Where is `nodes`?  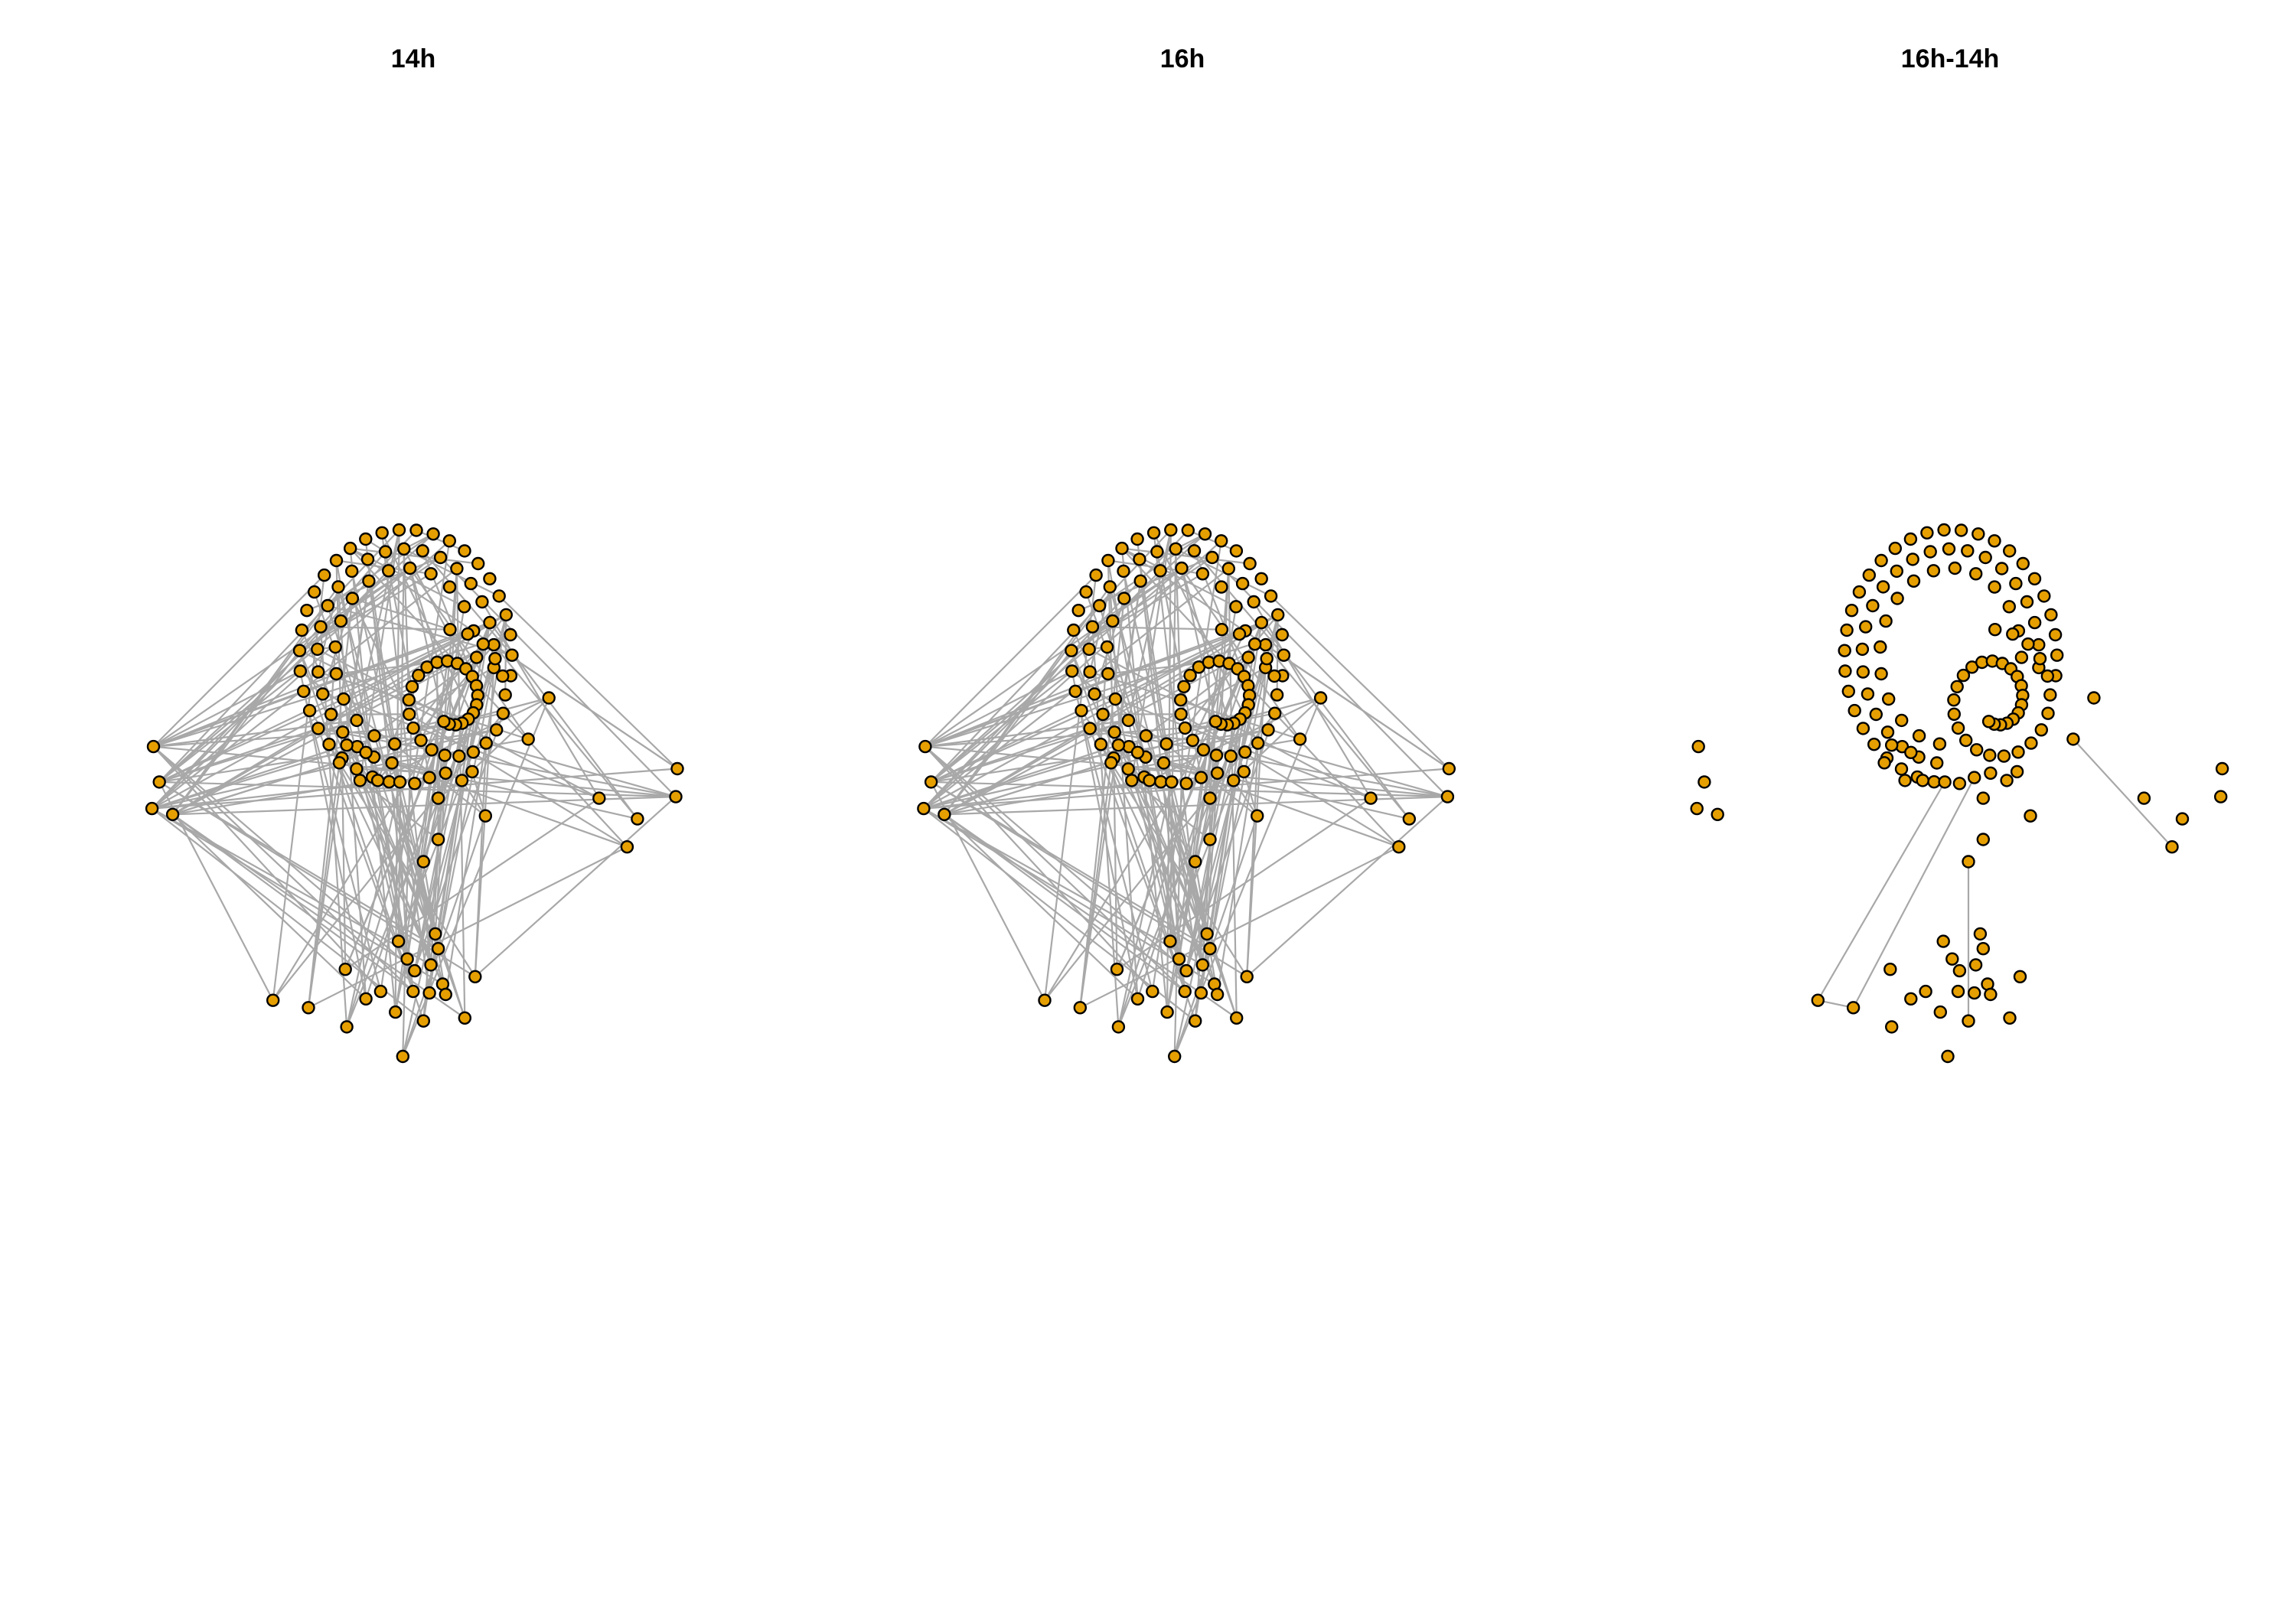
nodes is located at coordinates (1186, 793).